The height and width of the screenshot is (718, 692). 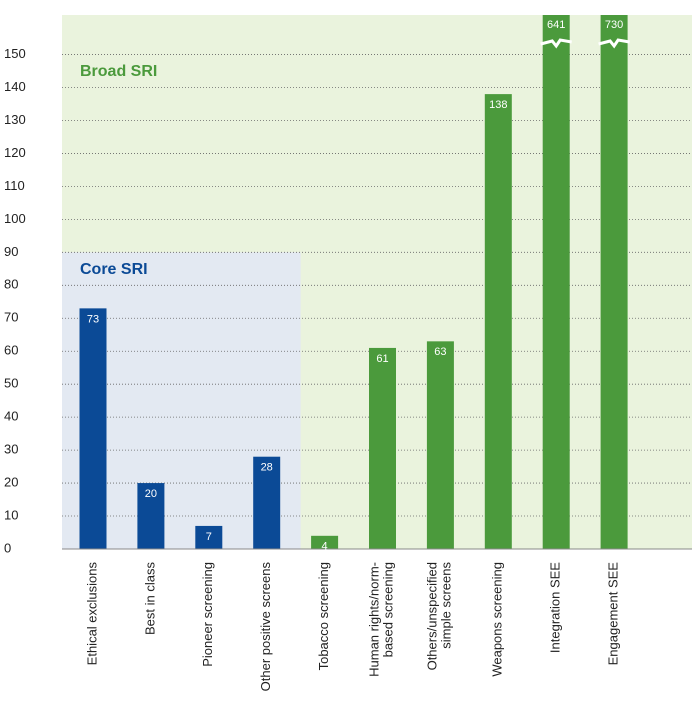 What do you see at coordinates (325, 547) in the screenshot?
I see `value-label: 4` at bounding box center [325, 547].